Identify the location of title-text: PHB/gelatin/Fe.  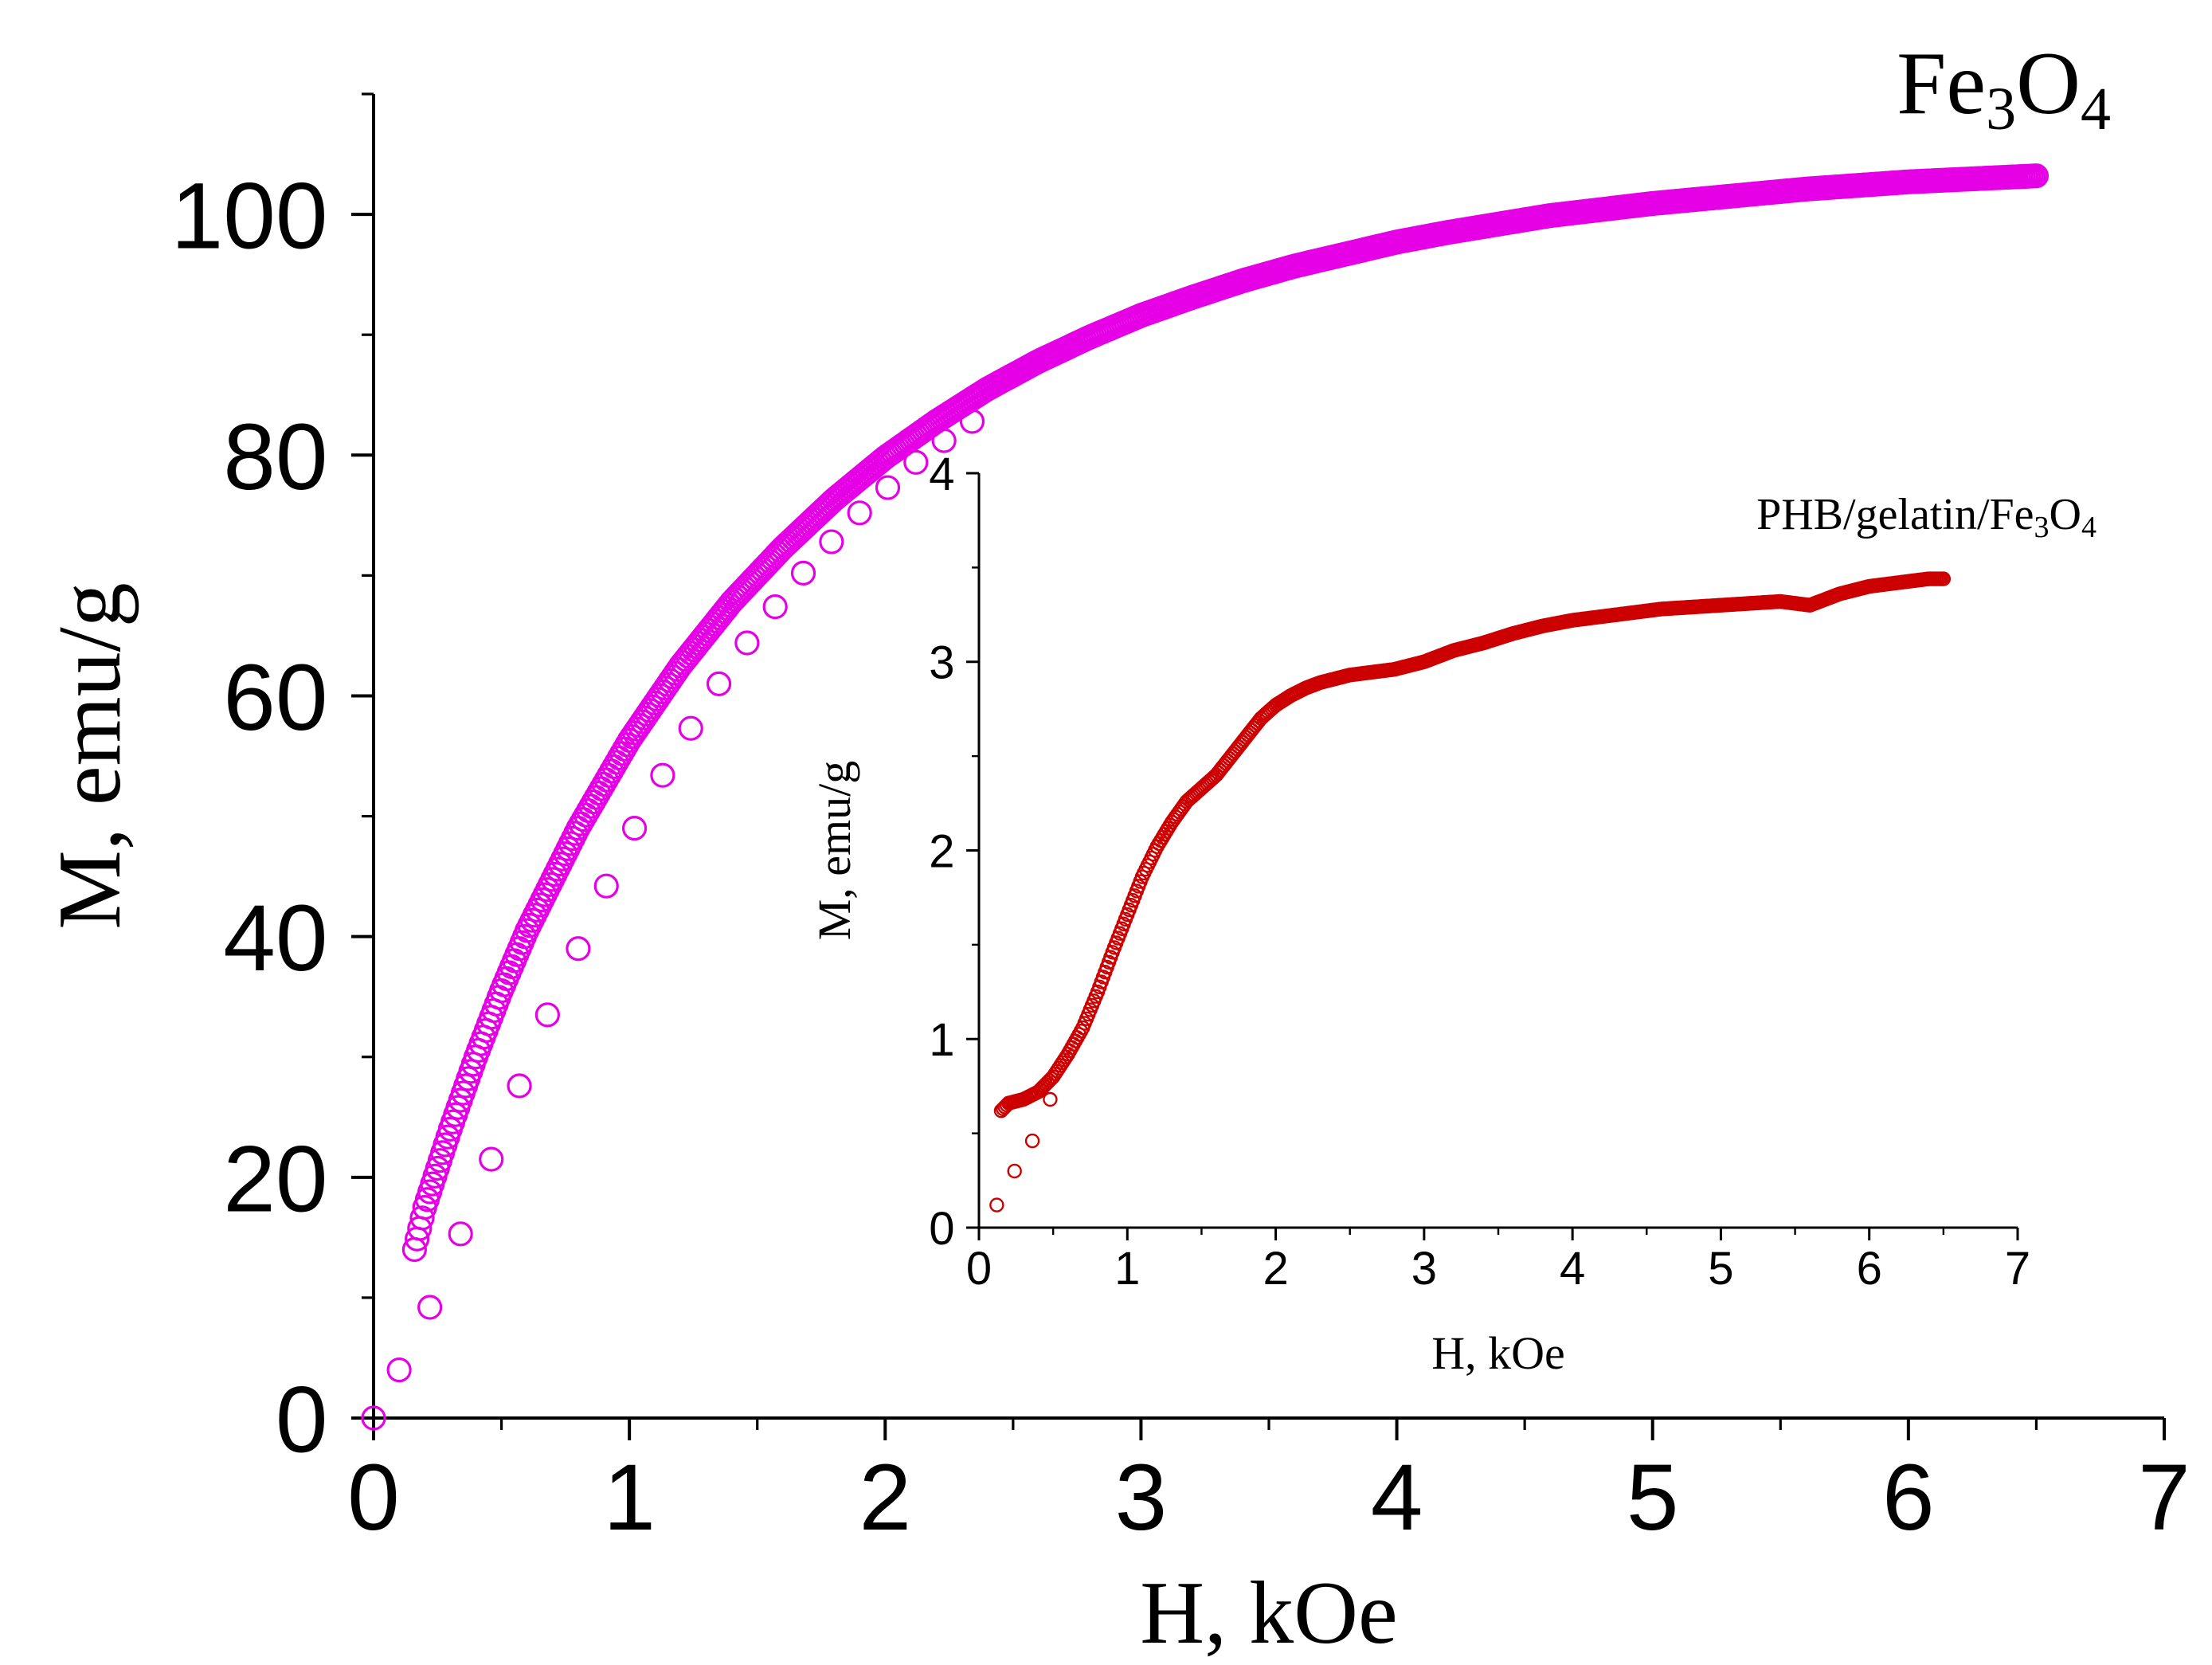
(1895, 514).